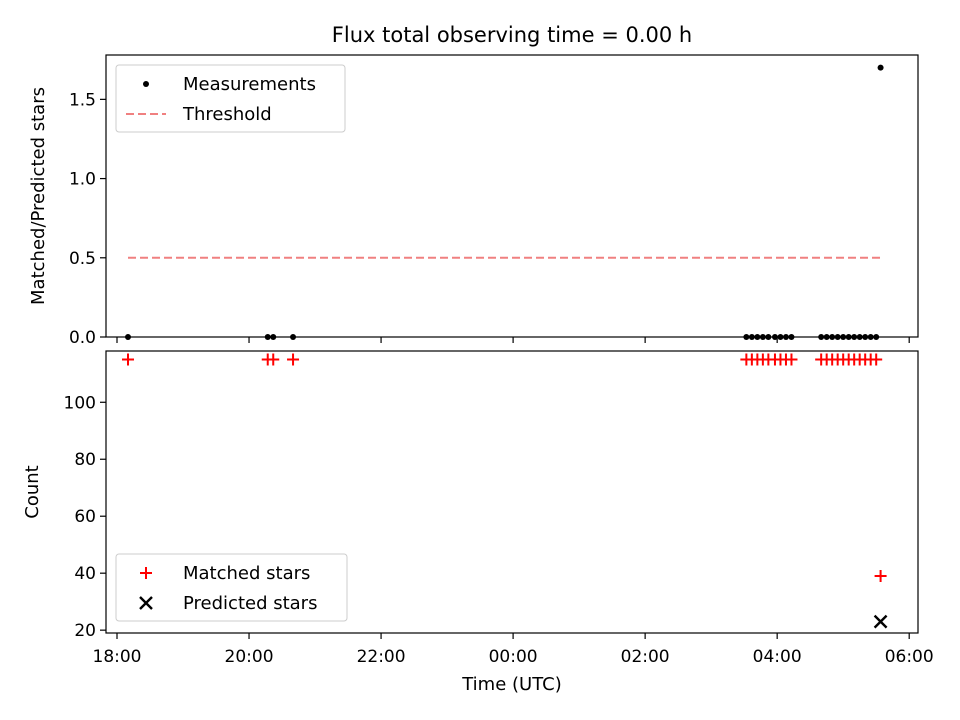  What do you see at coordinates (38, 196) in the screenshot?
I see `y-axis-label: Matched/Predicted stars` at bounding box center [38, 196].